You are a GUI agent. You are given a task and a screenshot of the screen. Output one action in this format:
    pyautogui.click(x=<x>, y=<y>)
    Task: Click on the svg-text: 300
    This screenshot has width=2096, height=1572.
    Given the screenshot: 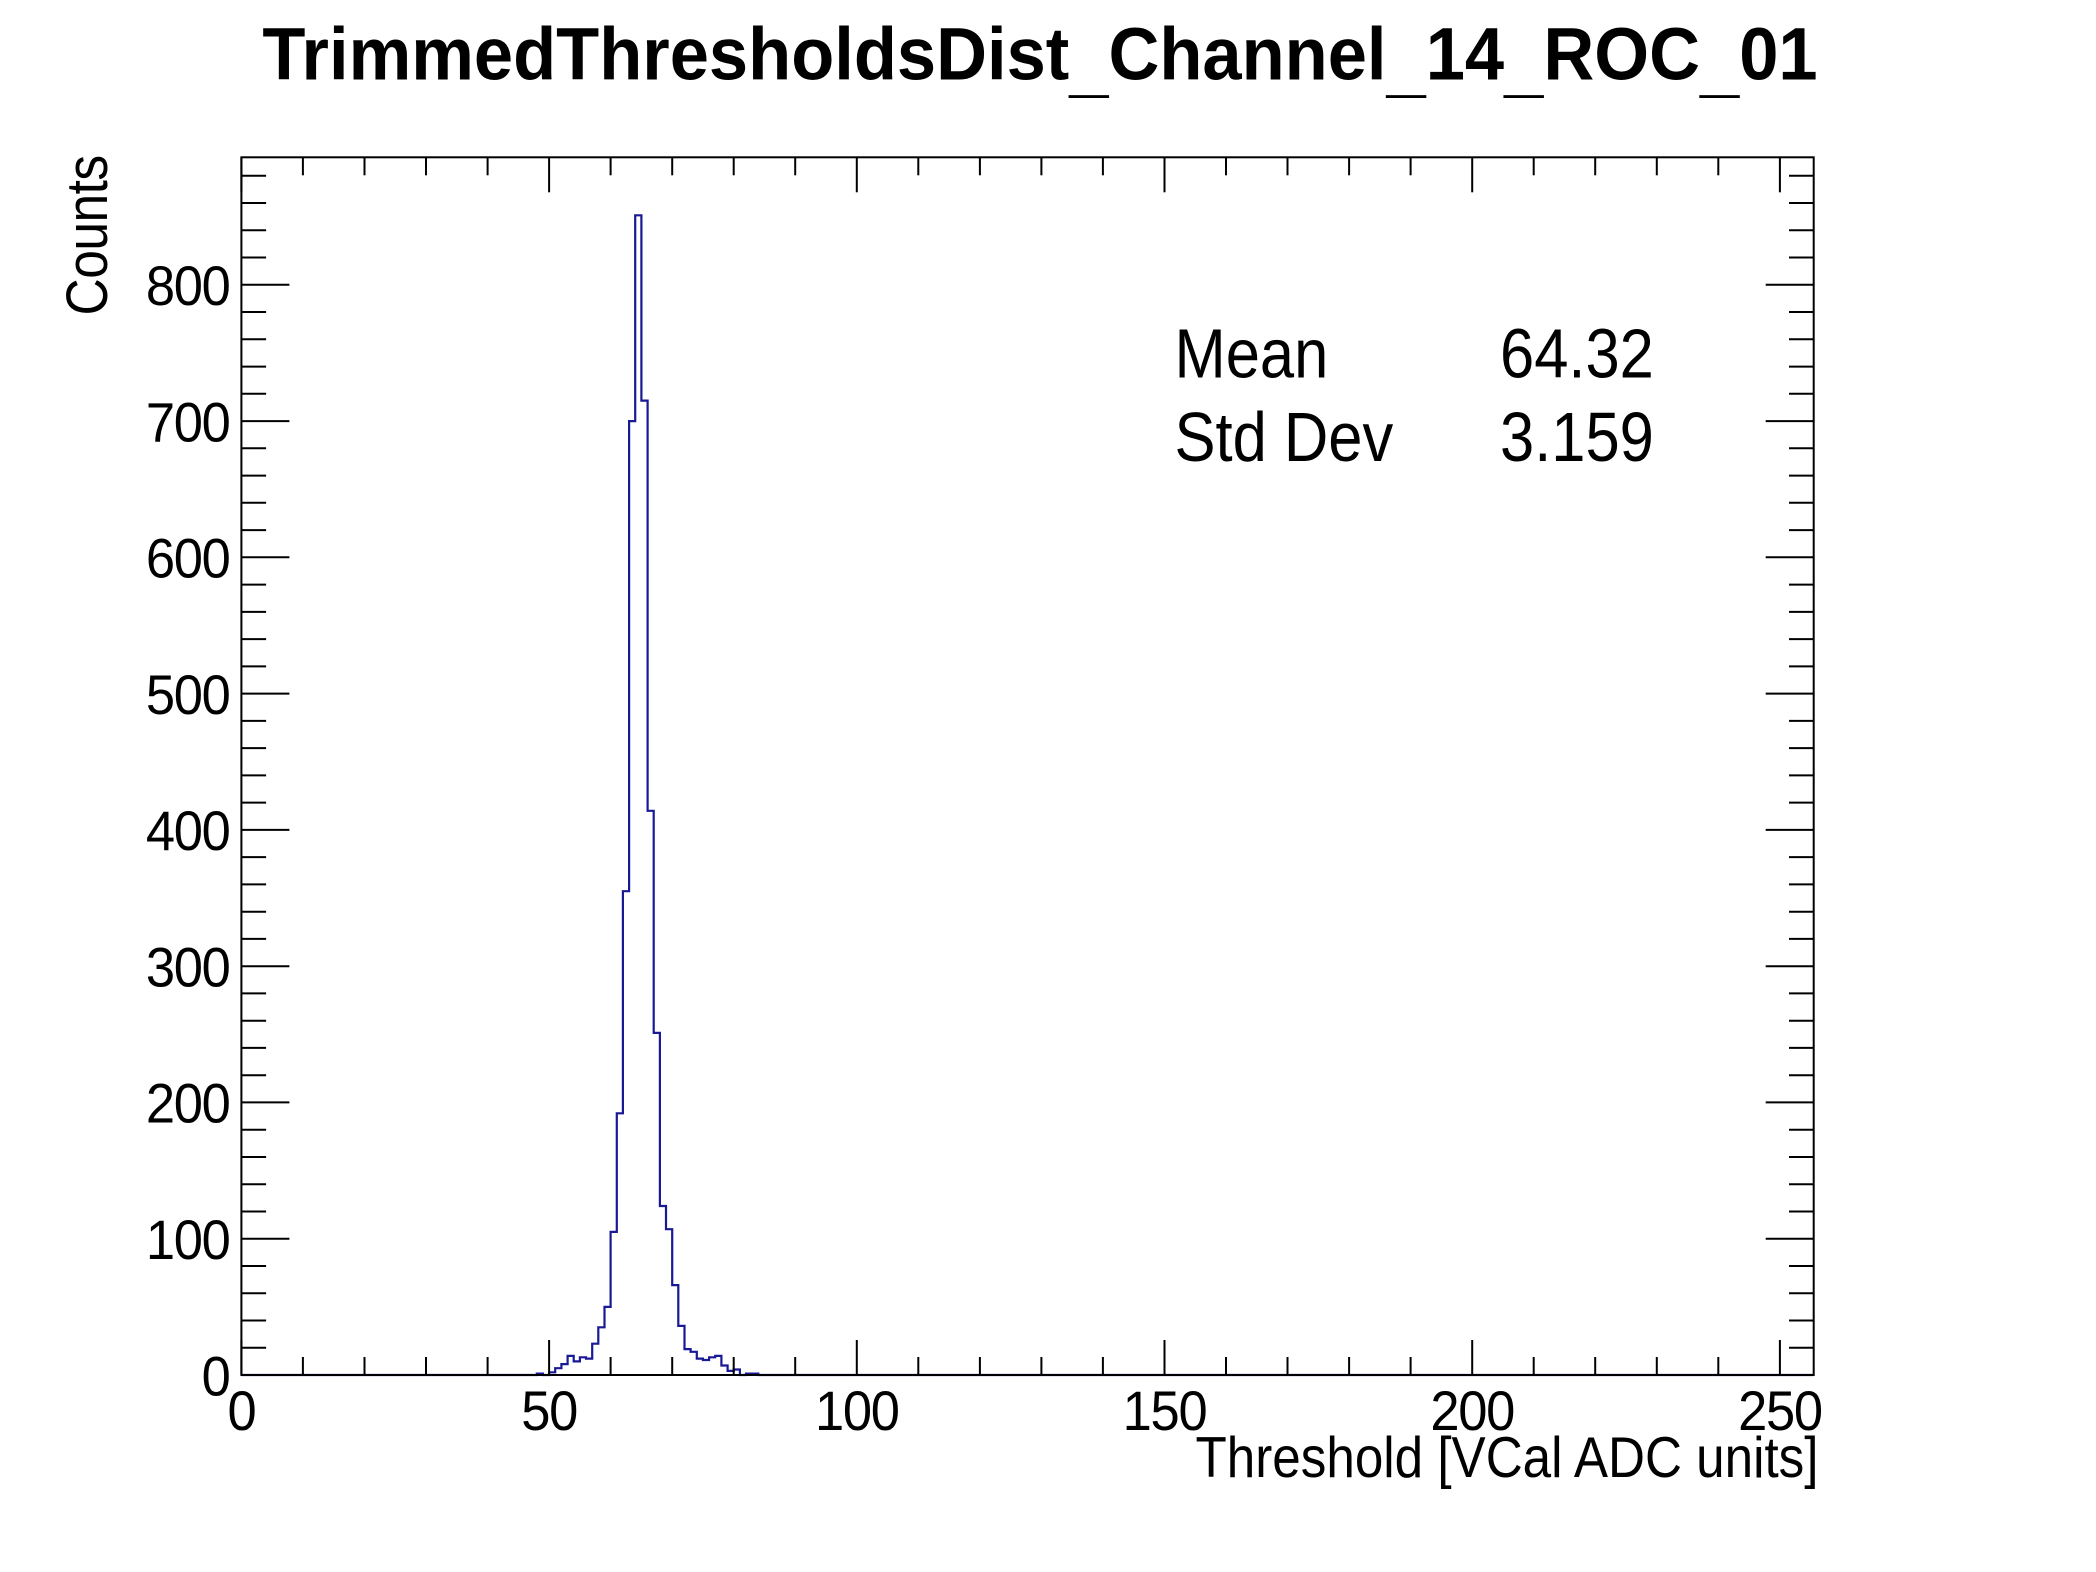 What is the action you would take?
    pyautogui.click(x=188, y=968)
    